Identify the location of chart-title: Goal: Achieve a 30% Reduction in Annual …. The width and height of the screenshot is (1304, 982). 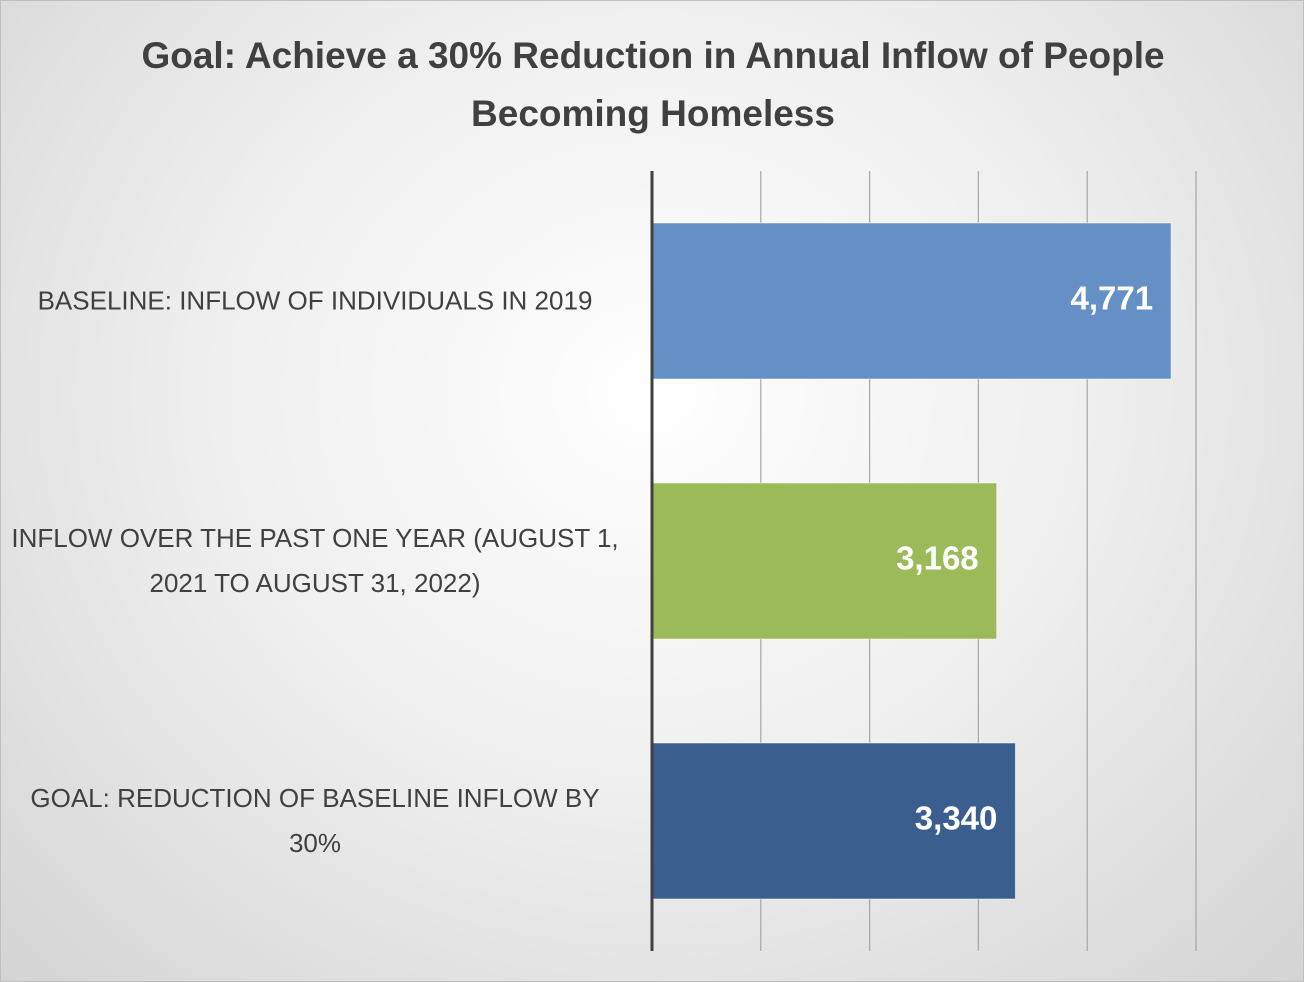
(653, 84).